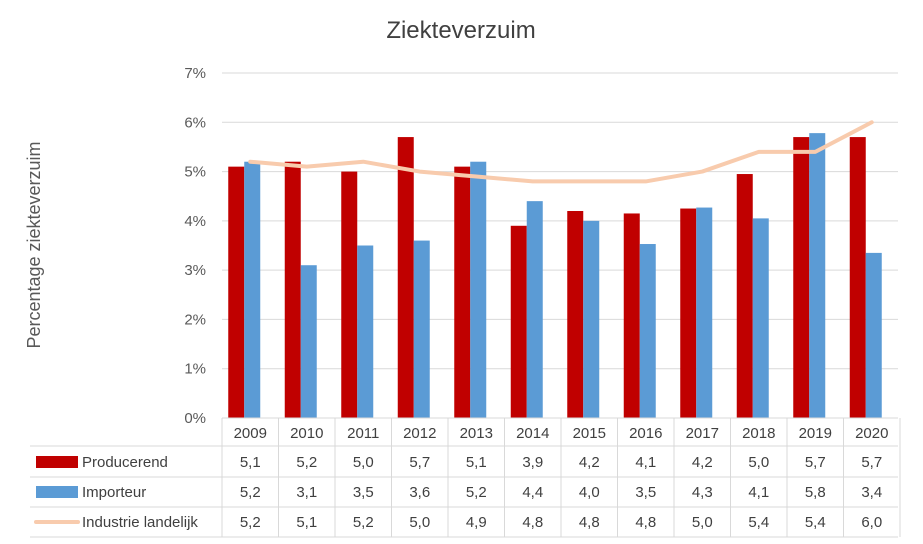  What do you see at coordinates (645, 433) in the screenshot?
I see `x-tick-label: 2016` at bounding box center [645, 433].